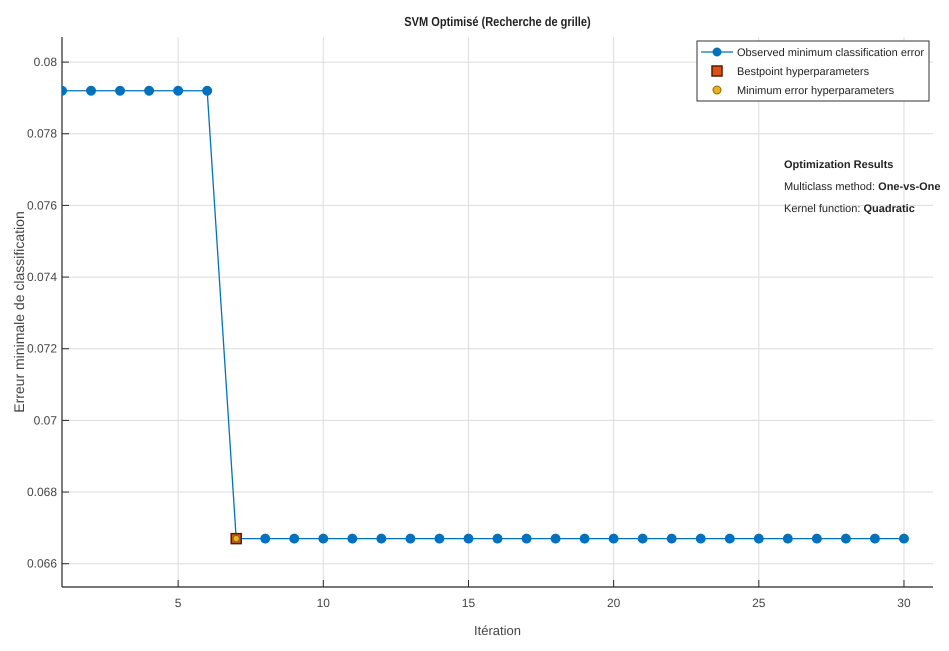 This screenshot has height=651, width=949. Describe the element at coordinates (42, 205) in the screenshot. I see `y-tick-label: 0.076` at that location.